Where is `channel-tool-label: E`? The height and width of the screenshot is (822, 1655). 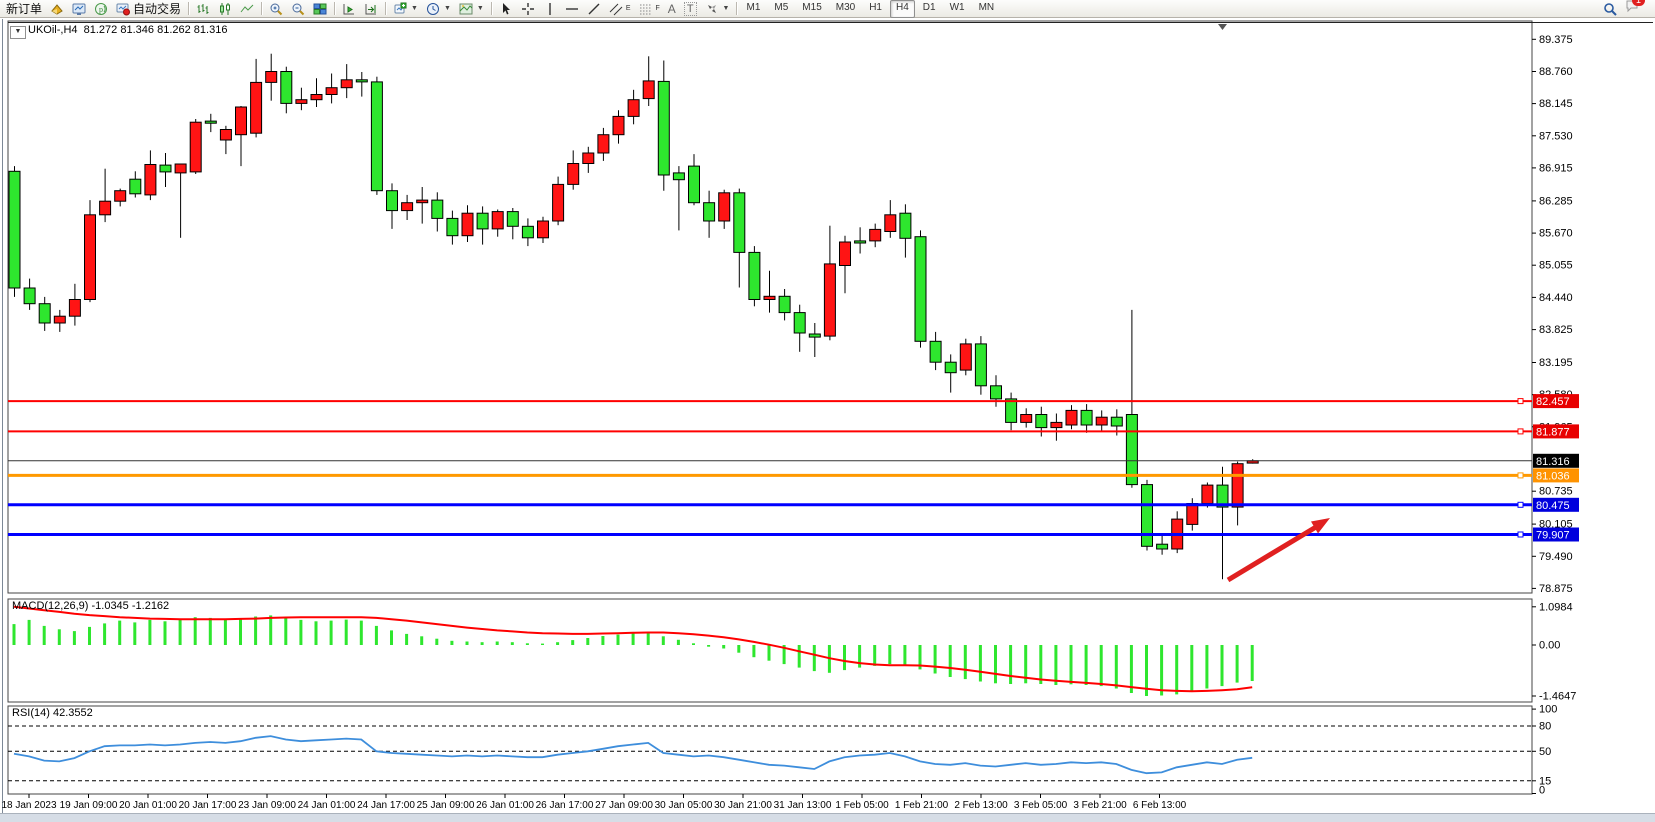
channel-tool-label: E is located at coordinates (628, 8).